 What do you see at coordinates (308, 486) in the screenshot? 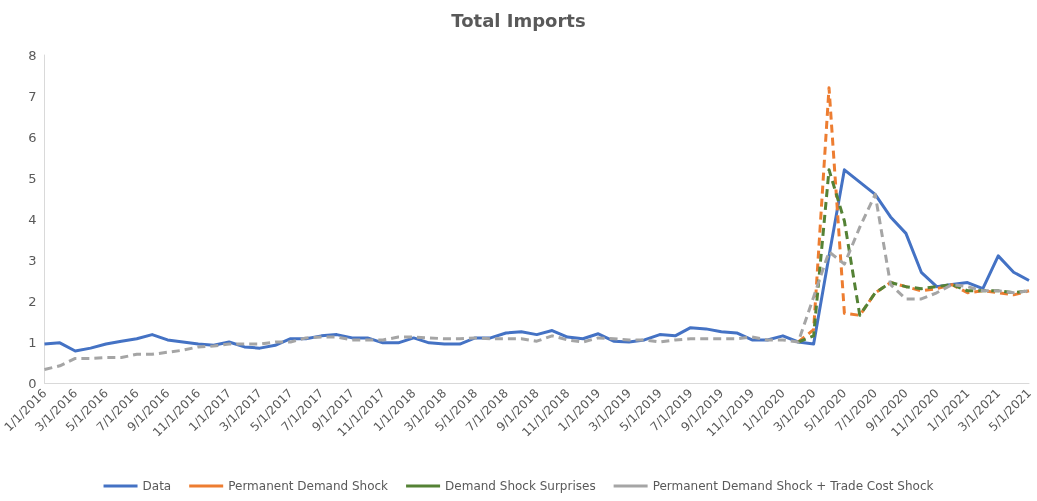
I see `legend-label: Permanent Demand Shock` at bounding box center [308, 486].